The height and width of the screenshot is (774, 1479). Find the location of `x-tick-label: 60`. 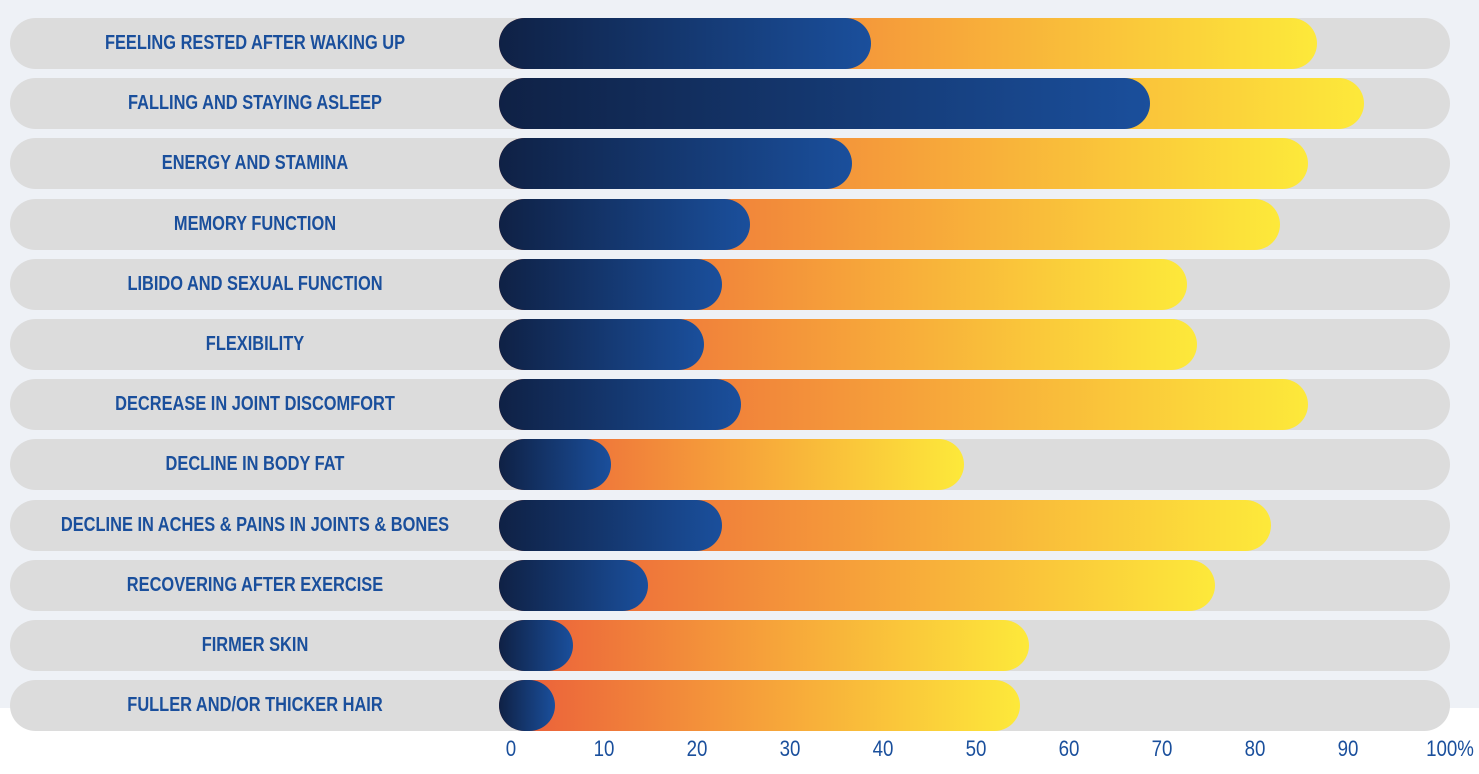

x-tick-label: 60 is located at coordinates (1069, 748).